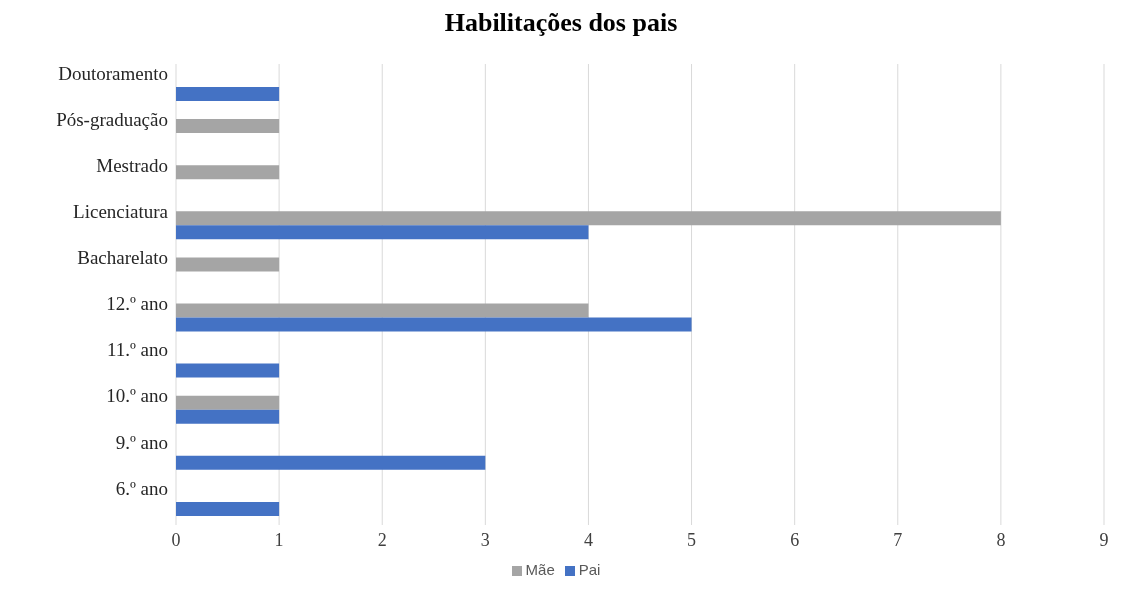 The image size is (1122, 590). Describe the element at coordinates (141, 488) in the screenshot. I see `y-tick-label: 6.º ano` at that location.